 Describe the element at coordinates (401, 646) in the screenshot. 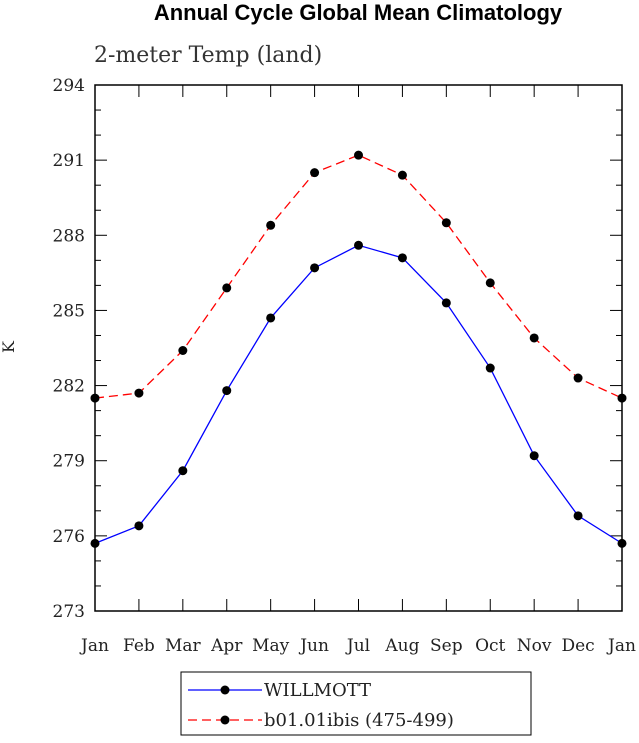

I see `x-tick-label: Aug` at that location.